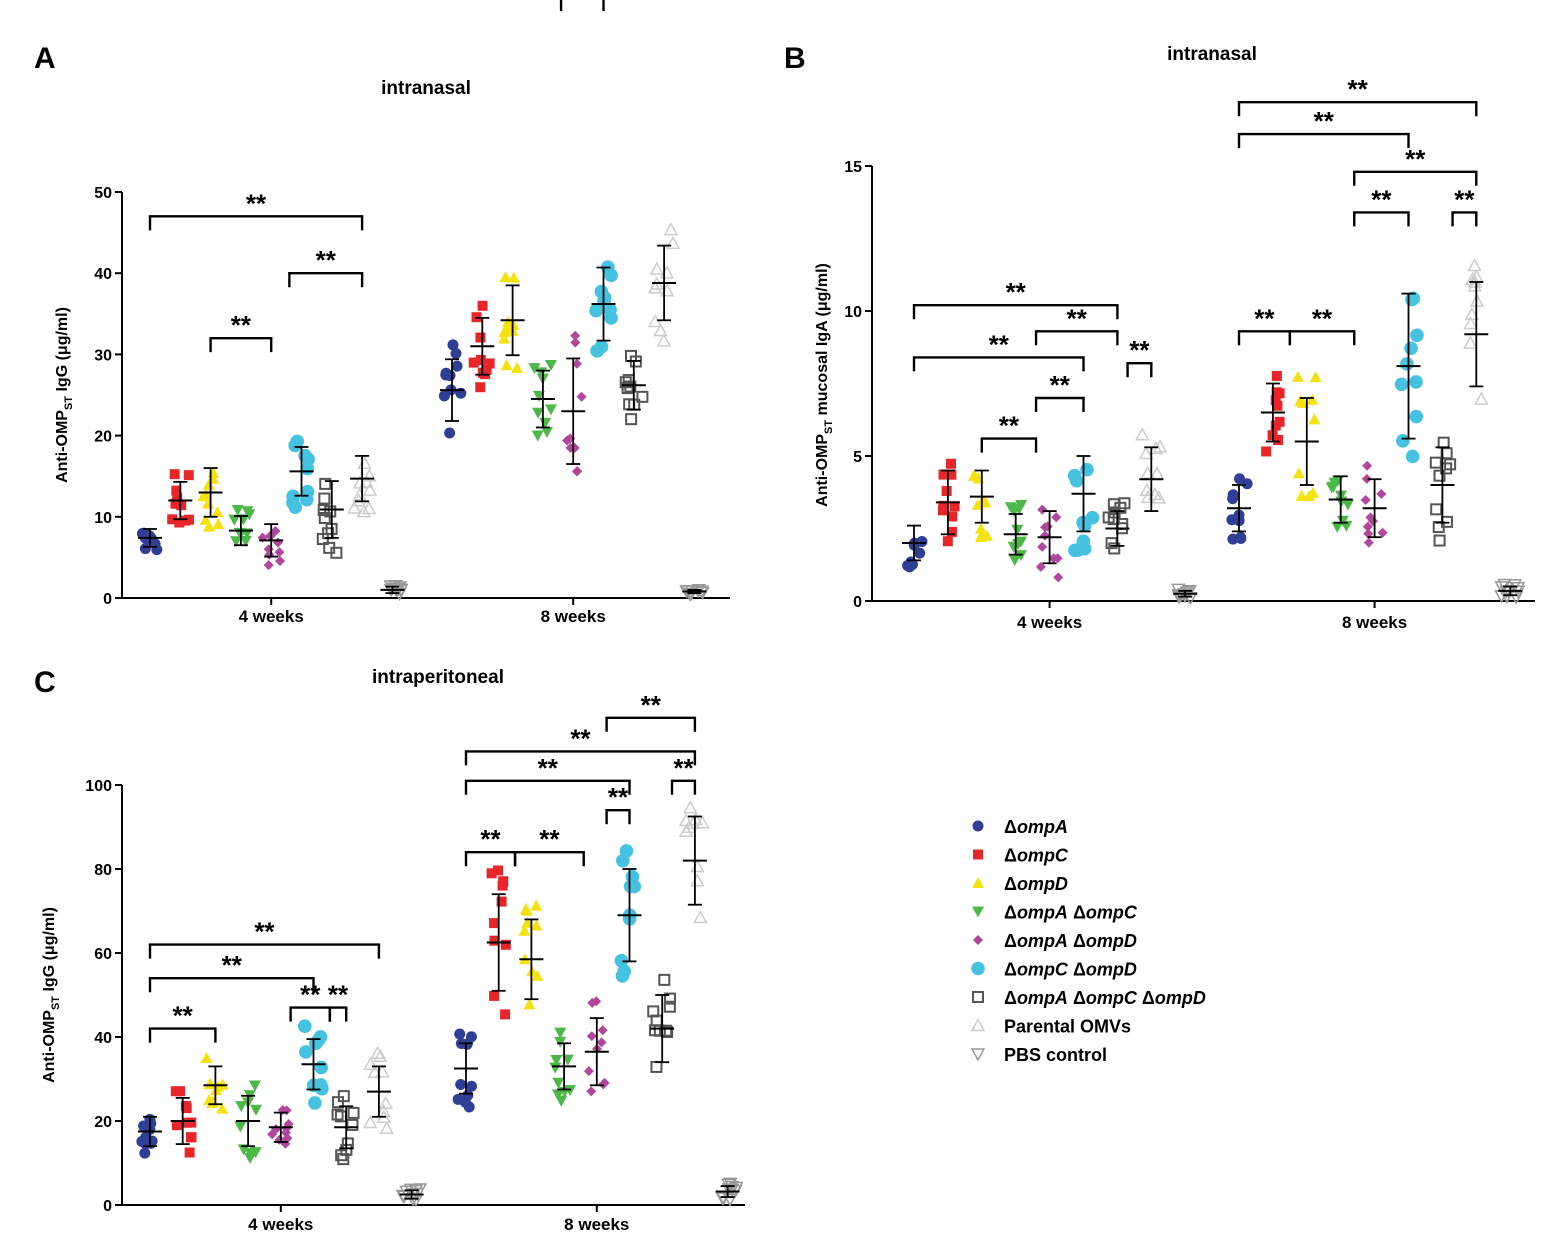 This screenshot has height=1250, width=1567. What do you see at coordinates (103, 355) in the screenshot?
I see `panel-a-y-tick-label: 30` at bounding box center [103, 355].